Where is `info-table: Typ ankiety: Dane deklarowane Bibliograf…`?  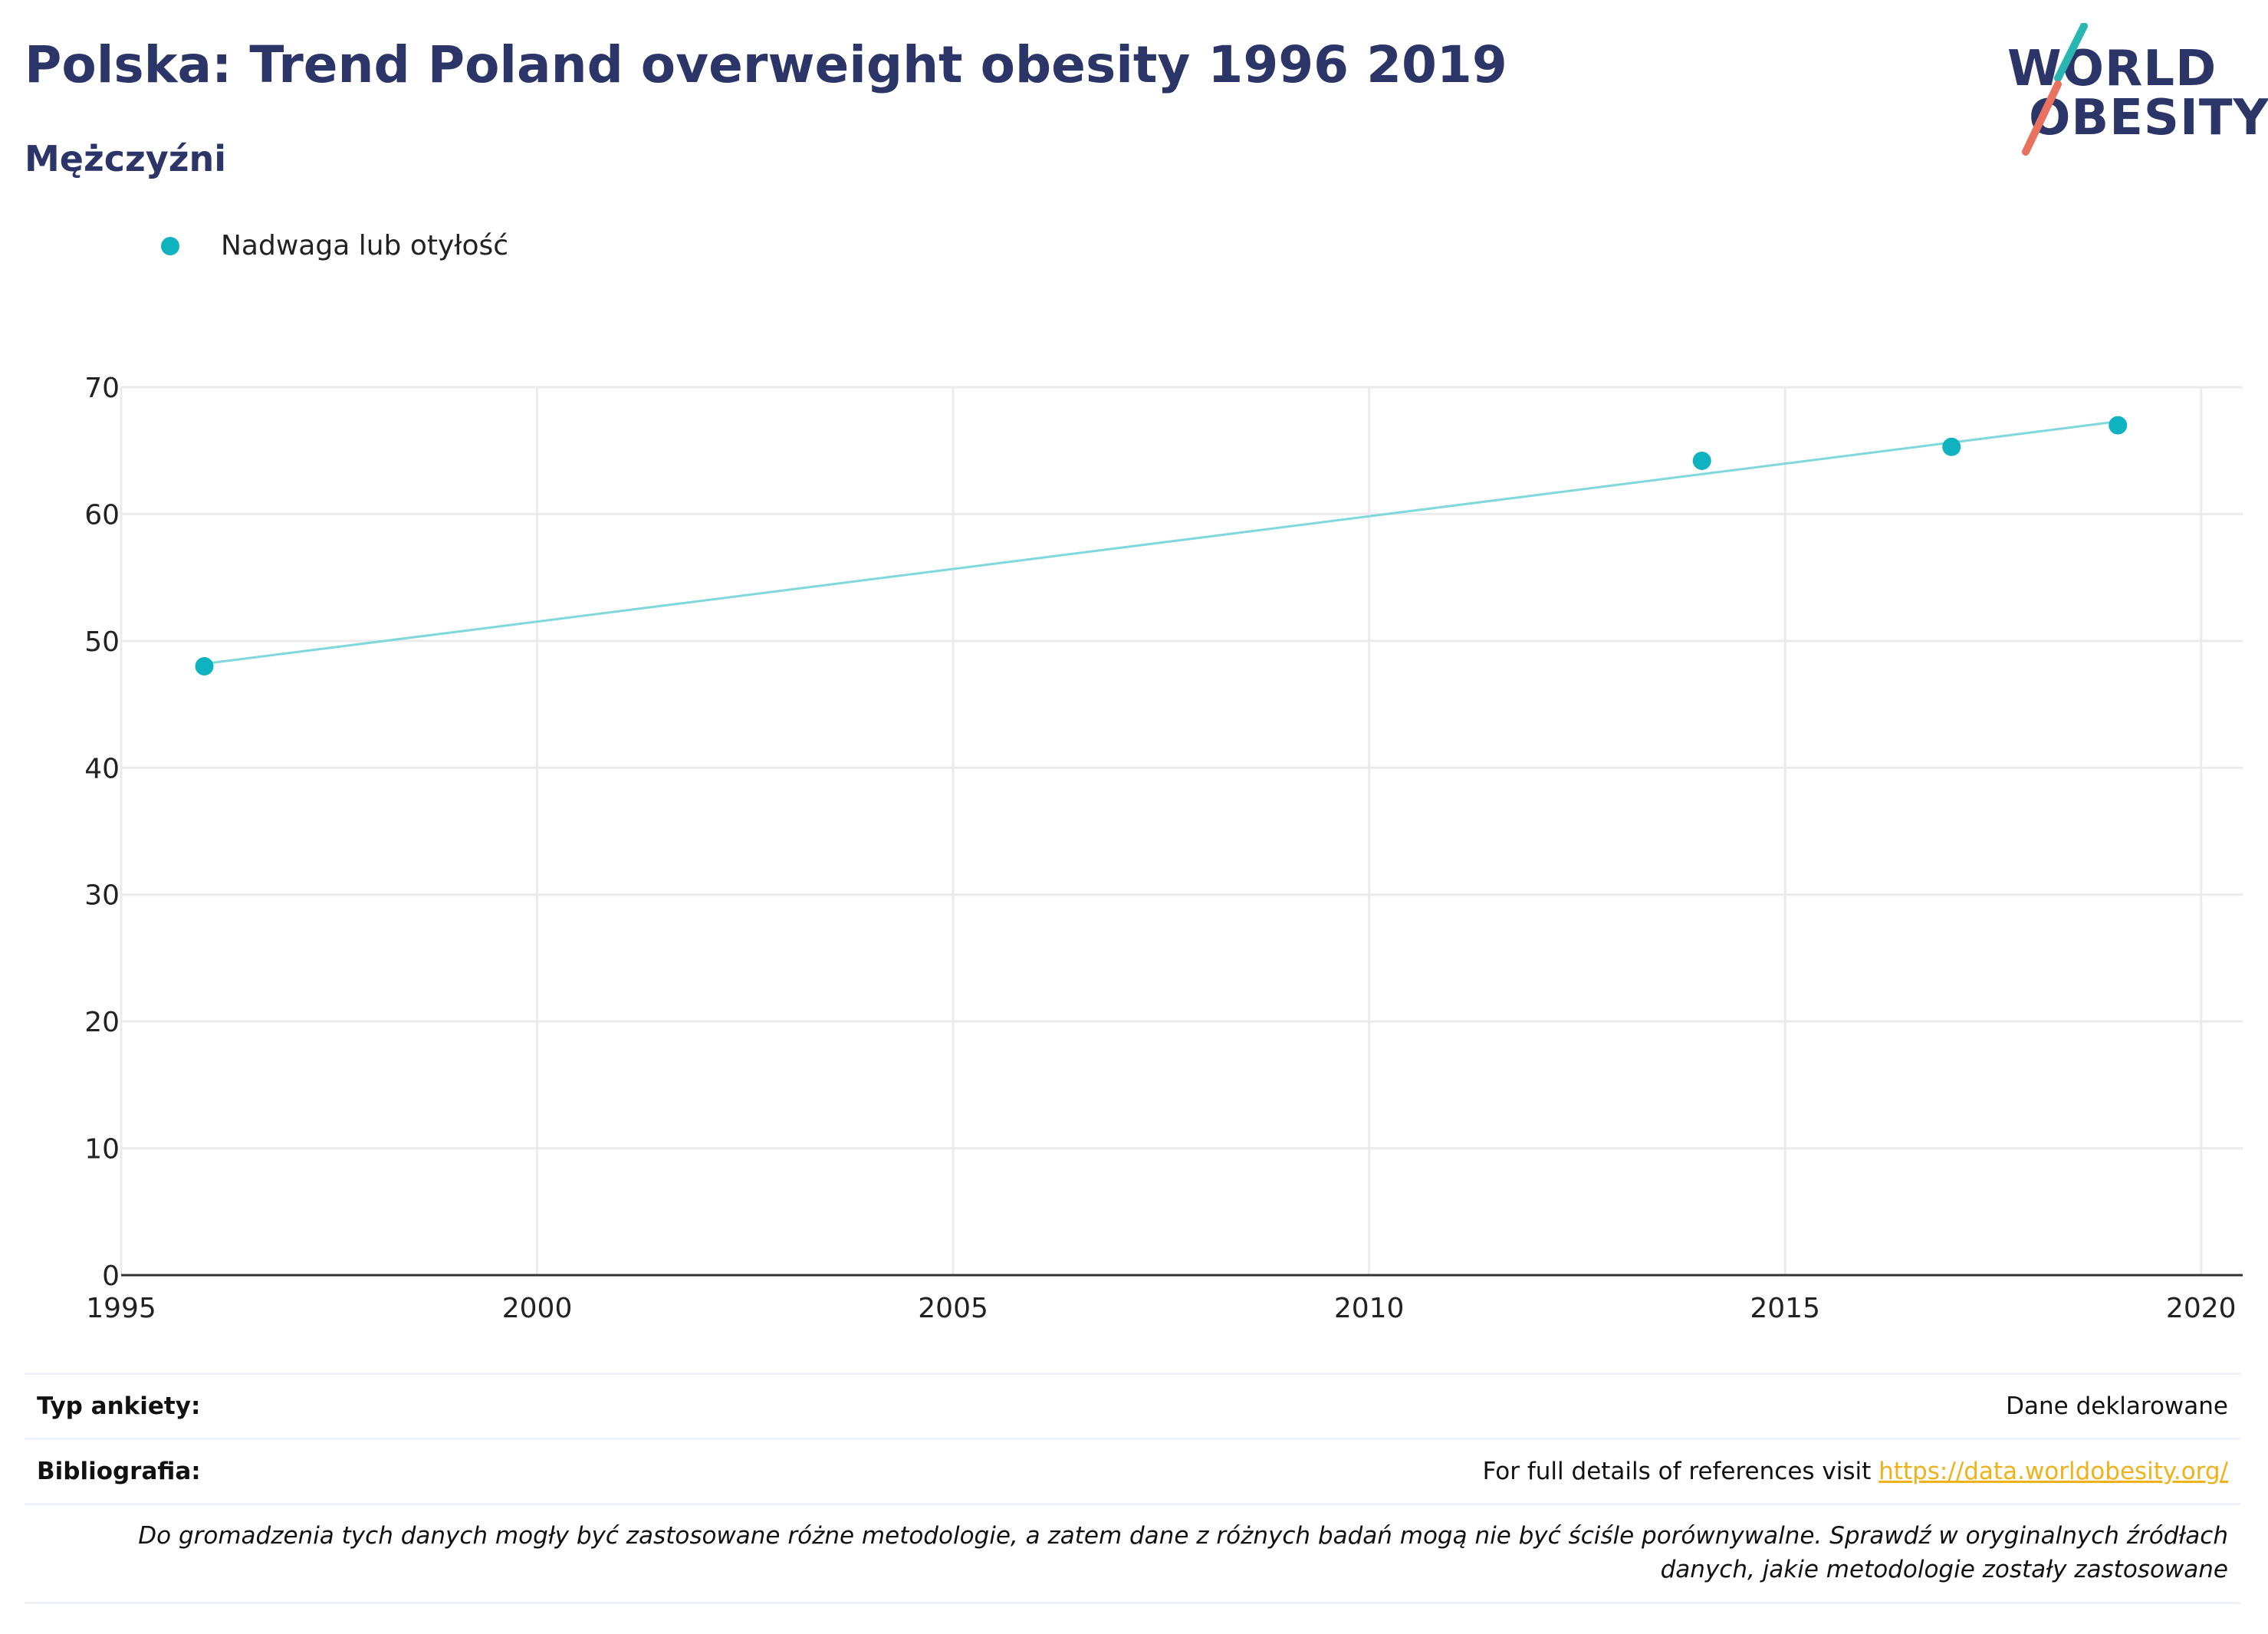
info-table: Typ ankiety: Dane deklarowane Bibliograf… is located at coordinates (1132, 1489).